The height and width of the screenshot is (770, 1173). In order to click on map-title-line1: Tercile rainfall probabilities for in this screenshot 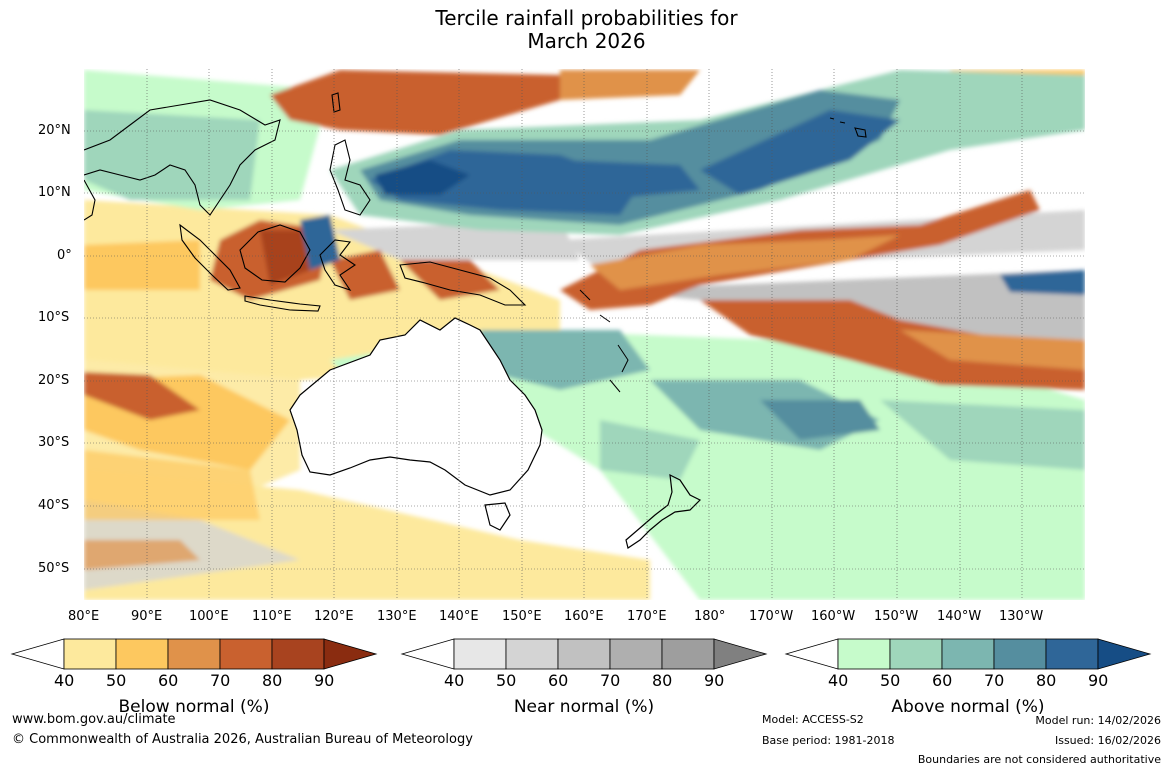, I will do `click(586, 18)`.